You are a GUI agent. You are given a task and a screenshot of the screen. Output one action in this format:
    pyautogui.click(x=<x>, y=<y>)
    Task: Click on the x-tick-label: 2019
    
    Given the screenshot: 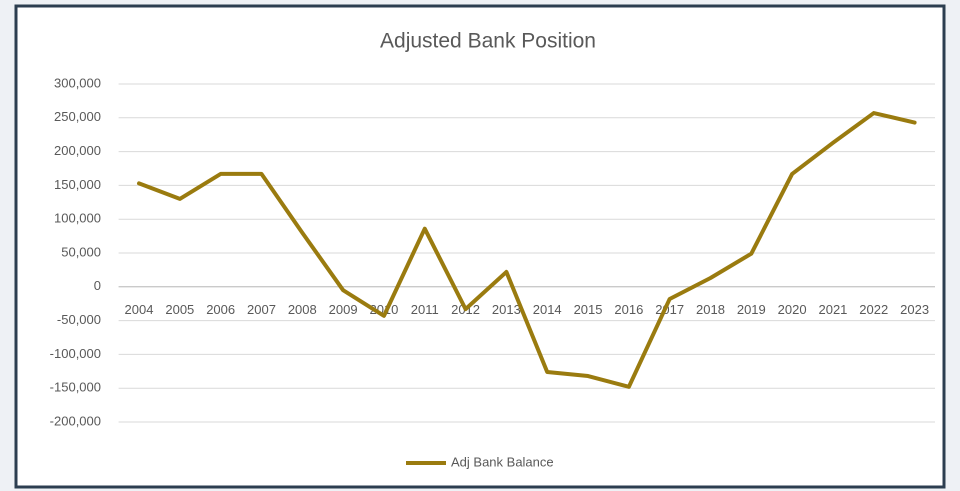 What is the action you would take?
    pyautogui.click(x=751, y=309)
    